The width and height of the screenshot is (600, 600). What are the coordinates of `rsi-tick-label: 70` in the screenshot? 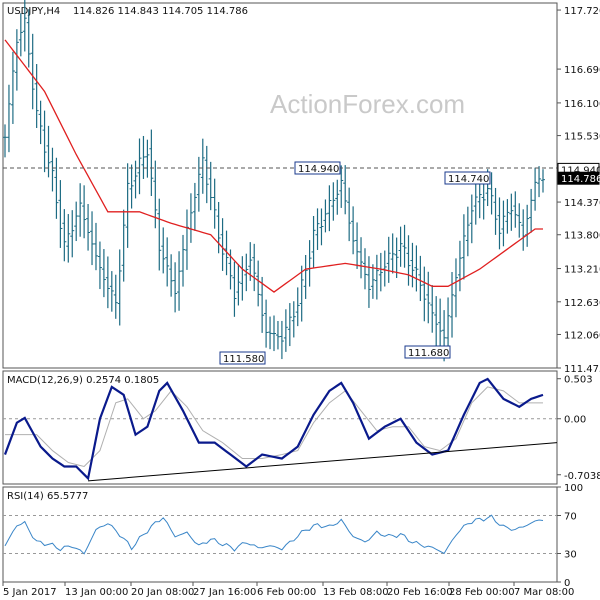 It's located at (570, 517).